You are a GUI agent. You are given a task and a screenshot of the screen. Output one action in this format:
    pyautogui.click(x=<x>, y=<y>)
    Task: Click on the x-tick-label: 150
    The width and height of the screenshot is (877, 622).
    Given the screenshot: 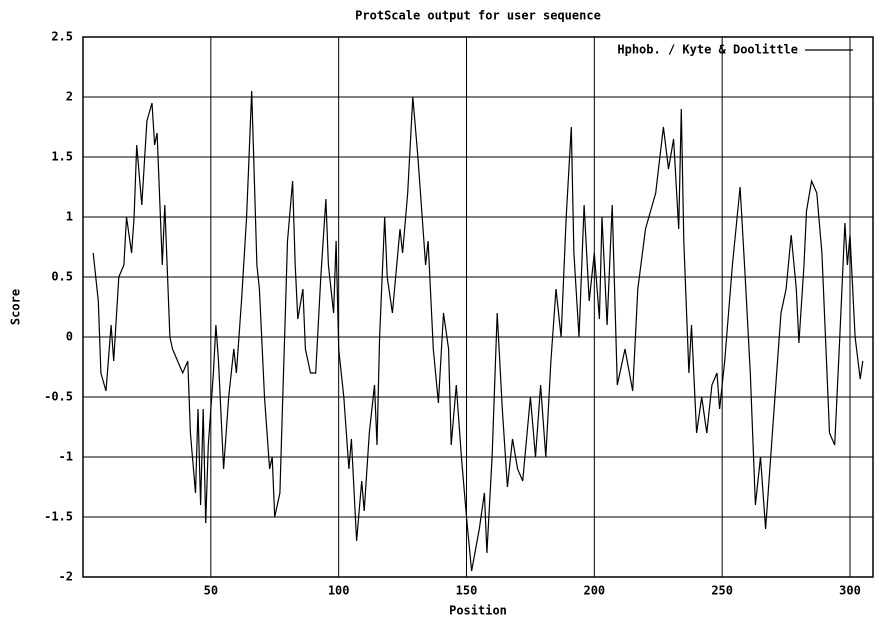 What is the action you would take?
    pyautogui.click(x=467, y=591)
    